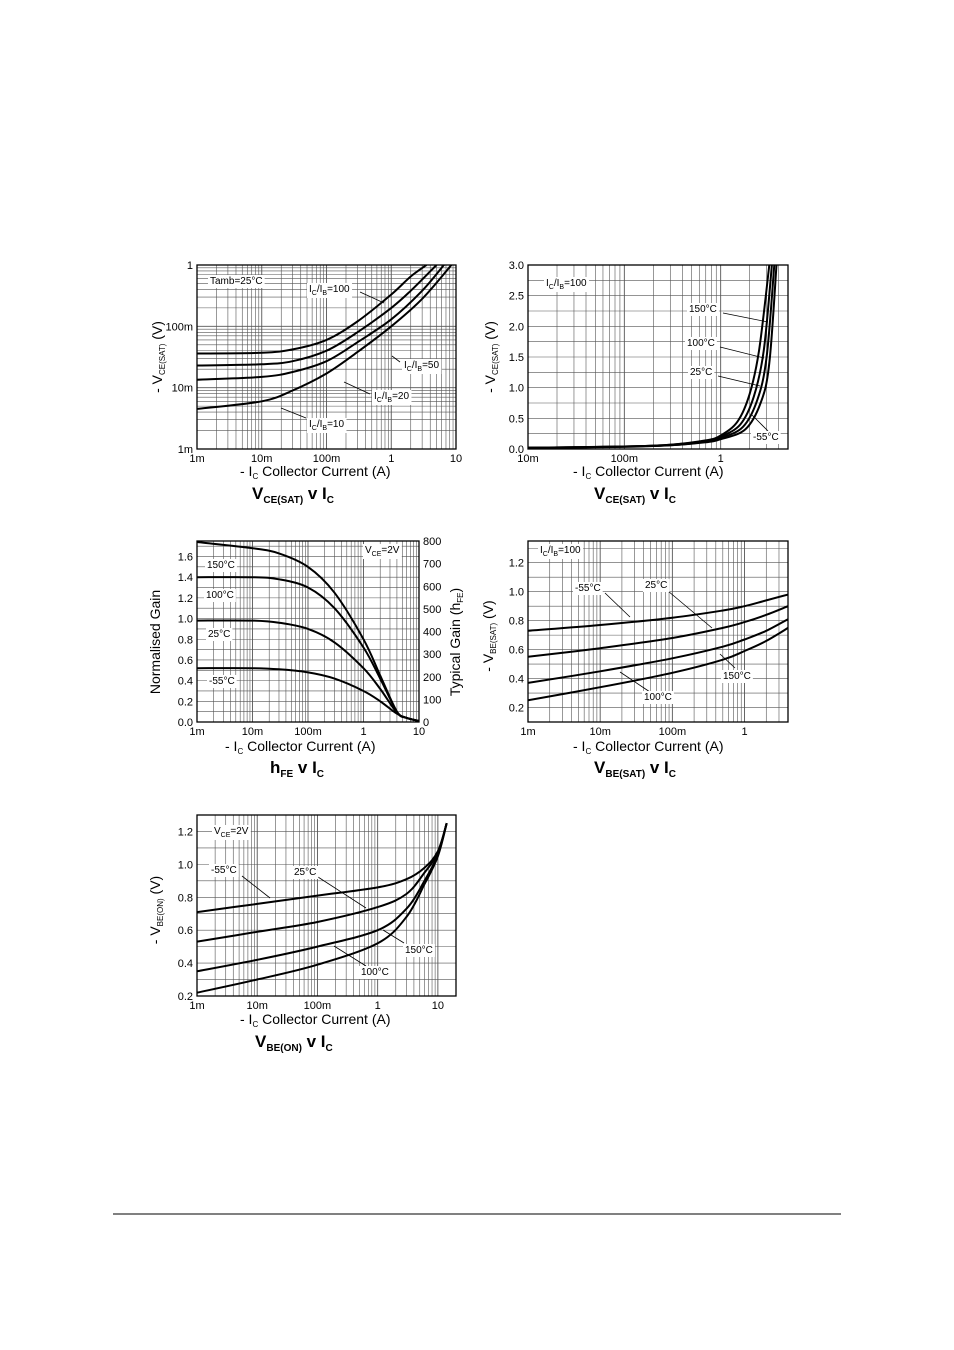  What do you see at coordinates (491, 357) in the screenshot?
I see `y-axis-label: - VCE(SAT) (V)` at bounding box center [491, 357].